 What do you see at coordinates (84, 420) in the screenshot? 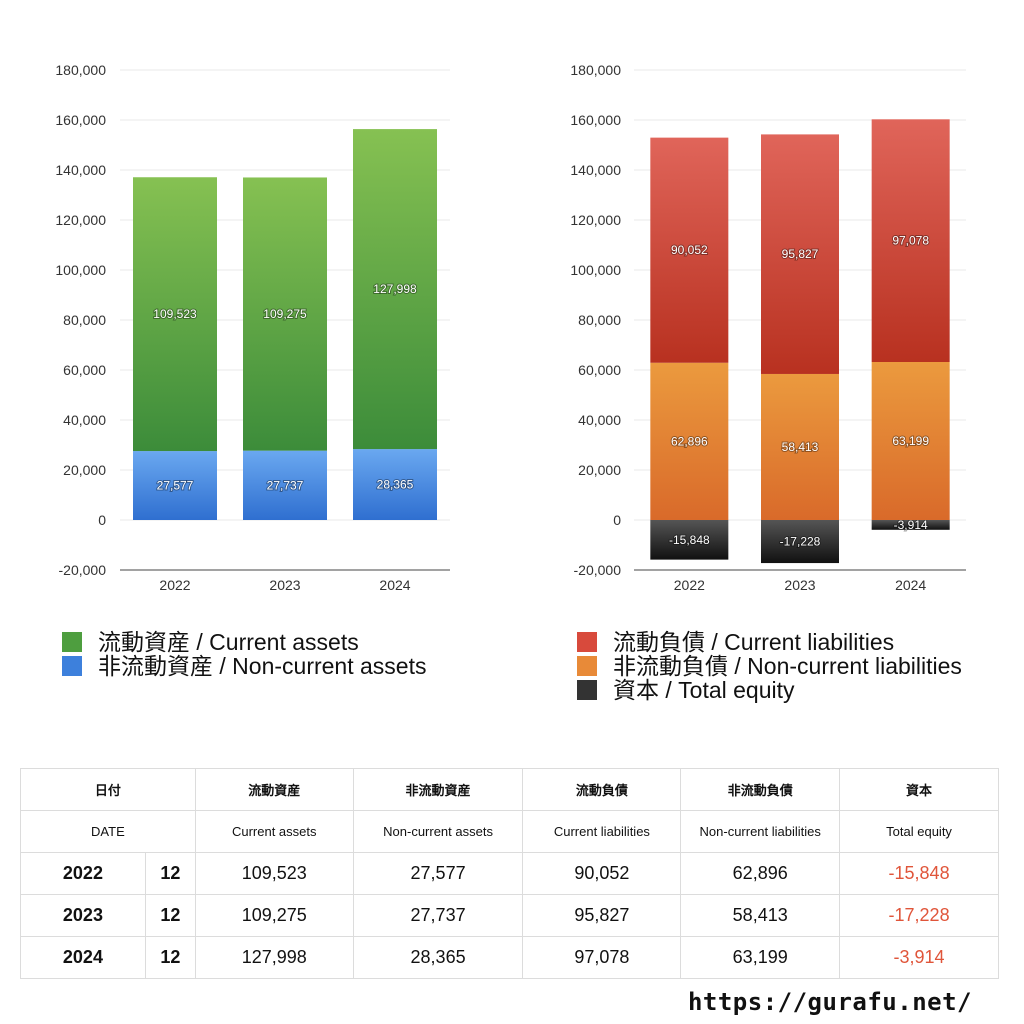
I see `y-tick-label: 40,000` at bounding box center [84, 420].